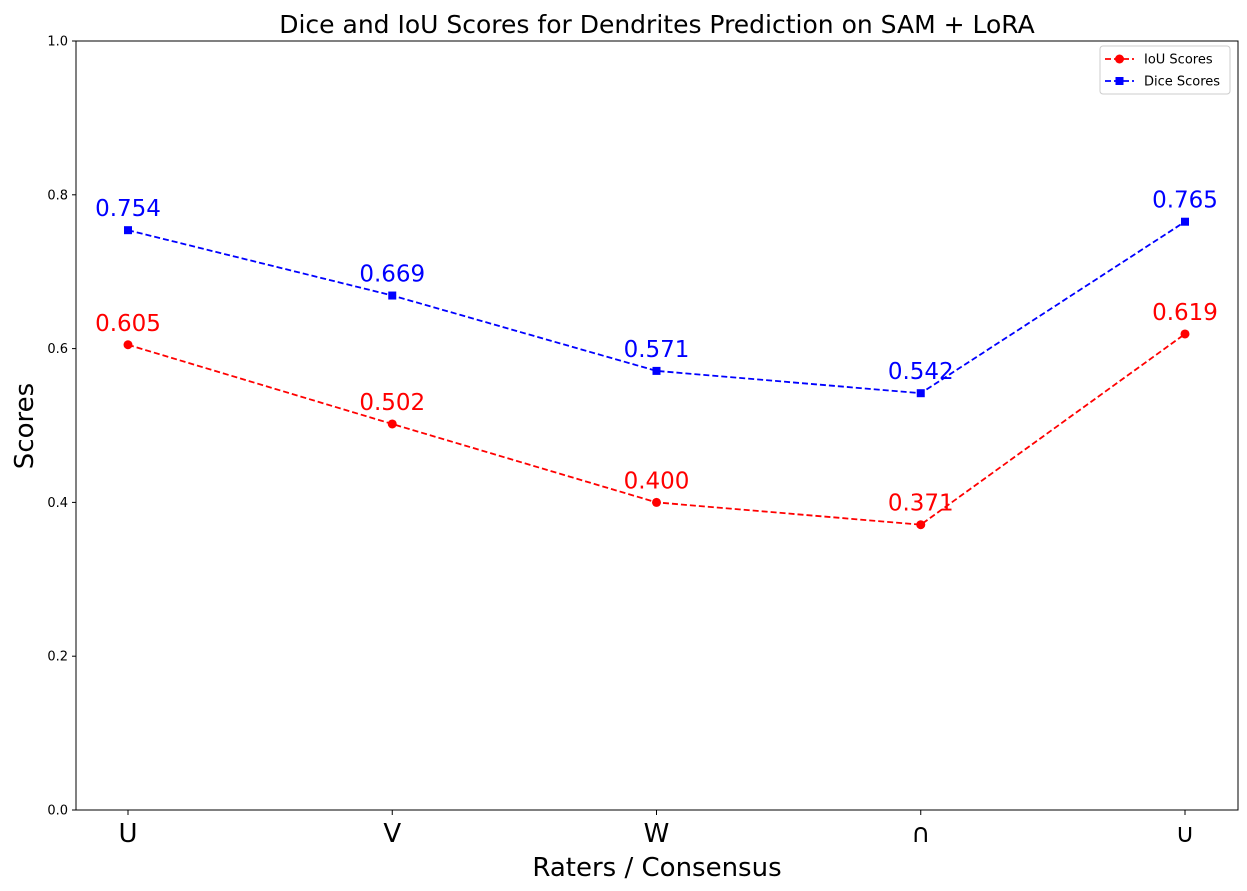  What do you see at coordinates (392, 834) in the screenshot?
I see `x-tick-label: V` at bounding box center [392, 834].